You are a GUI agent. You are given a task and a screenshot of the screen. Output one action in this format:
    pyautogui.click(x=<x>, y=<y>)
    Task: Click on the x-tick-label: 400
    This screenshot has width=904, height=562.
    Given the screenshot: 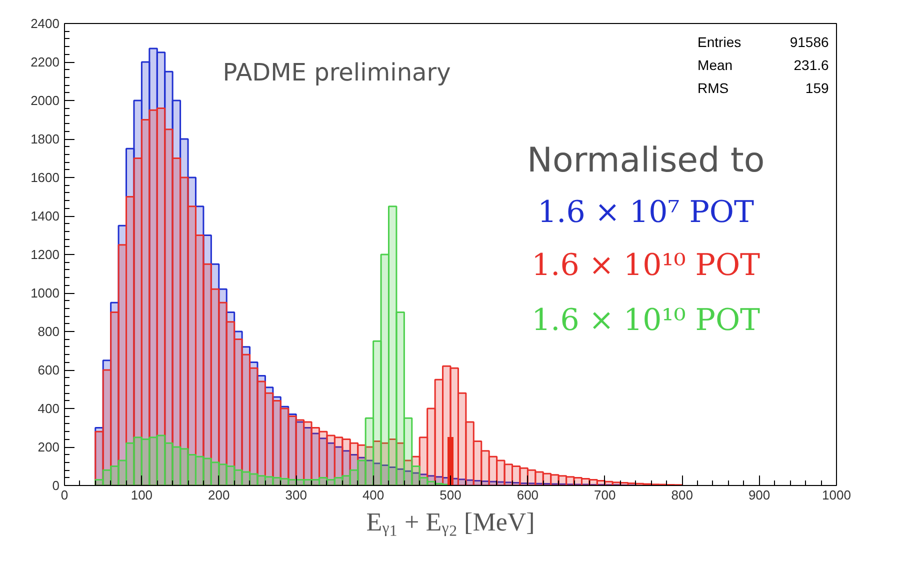 What is the action you would take?
    pyautogui.click(x=373, y=495)
    